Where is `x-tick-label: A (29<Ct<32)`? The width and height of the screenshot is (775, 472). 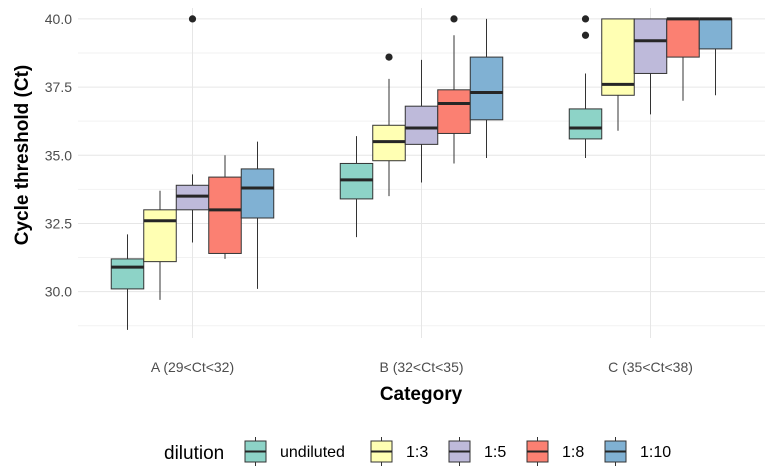
x-tick-label: A (29<Ct<32) is located at coordinates (192, 367).